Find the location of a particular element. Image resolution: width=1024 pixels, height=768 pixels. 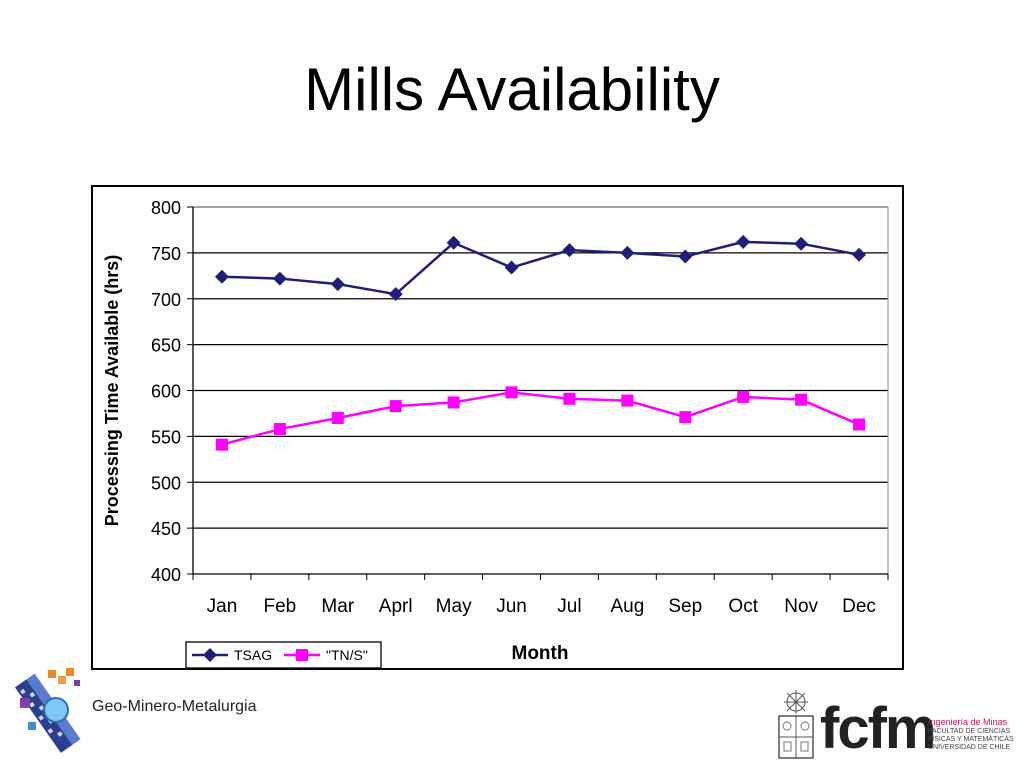

geo-minero-metalurgia-label: Geo-Minero-Metalurgia is located at coordinates (174, 706).